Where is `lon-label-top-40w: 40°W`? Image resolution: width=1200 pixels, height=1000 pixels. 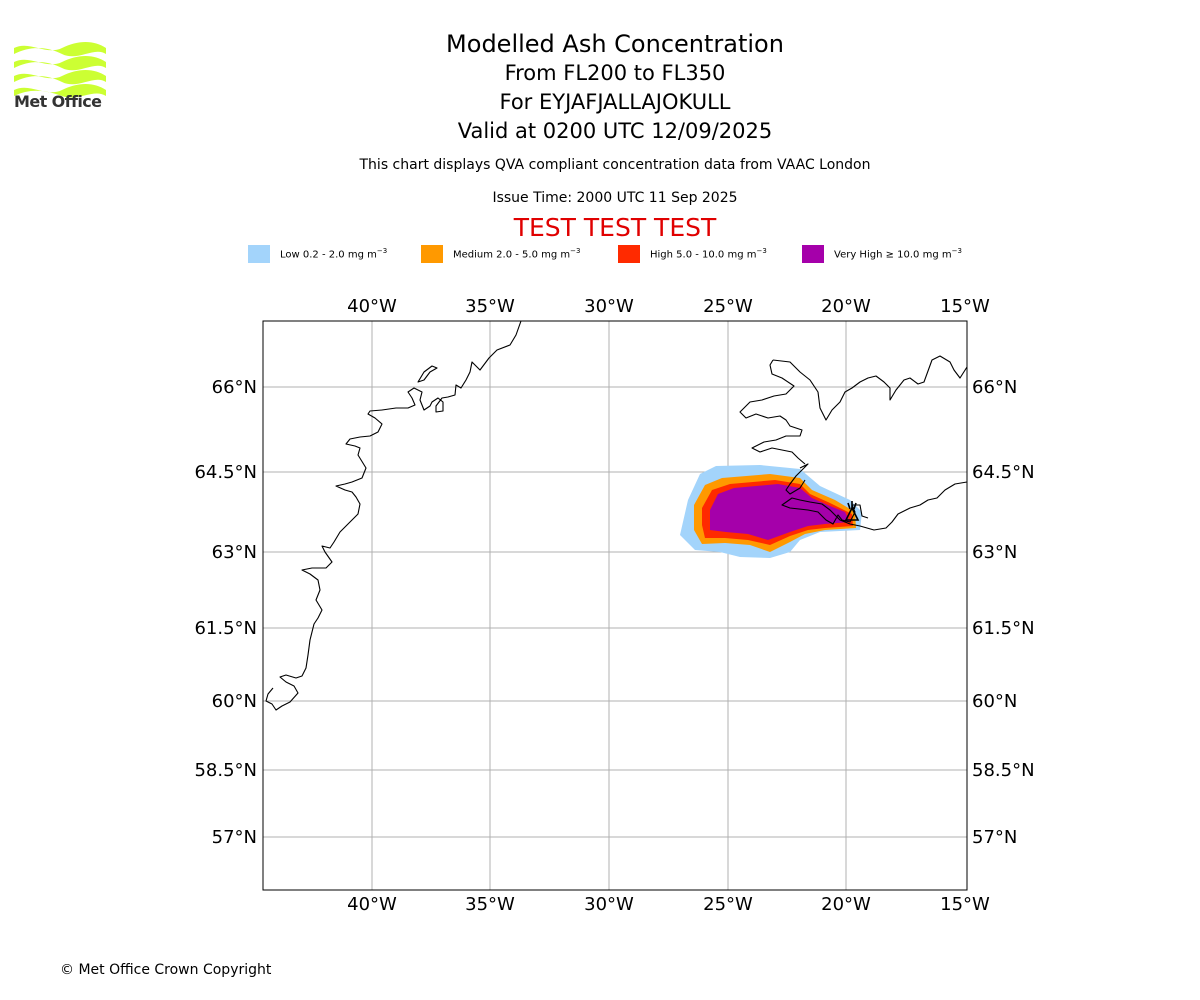 lon-label-top-40w: 40°W is located at coordinates (372, 306).